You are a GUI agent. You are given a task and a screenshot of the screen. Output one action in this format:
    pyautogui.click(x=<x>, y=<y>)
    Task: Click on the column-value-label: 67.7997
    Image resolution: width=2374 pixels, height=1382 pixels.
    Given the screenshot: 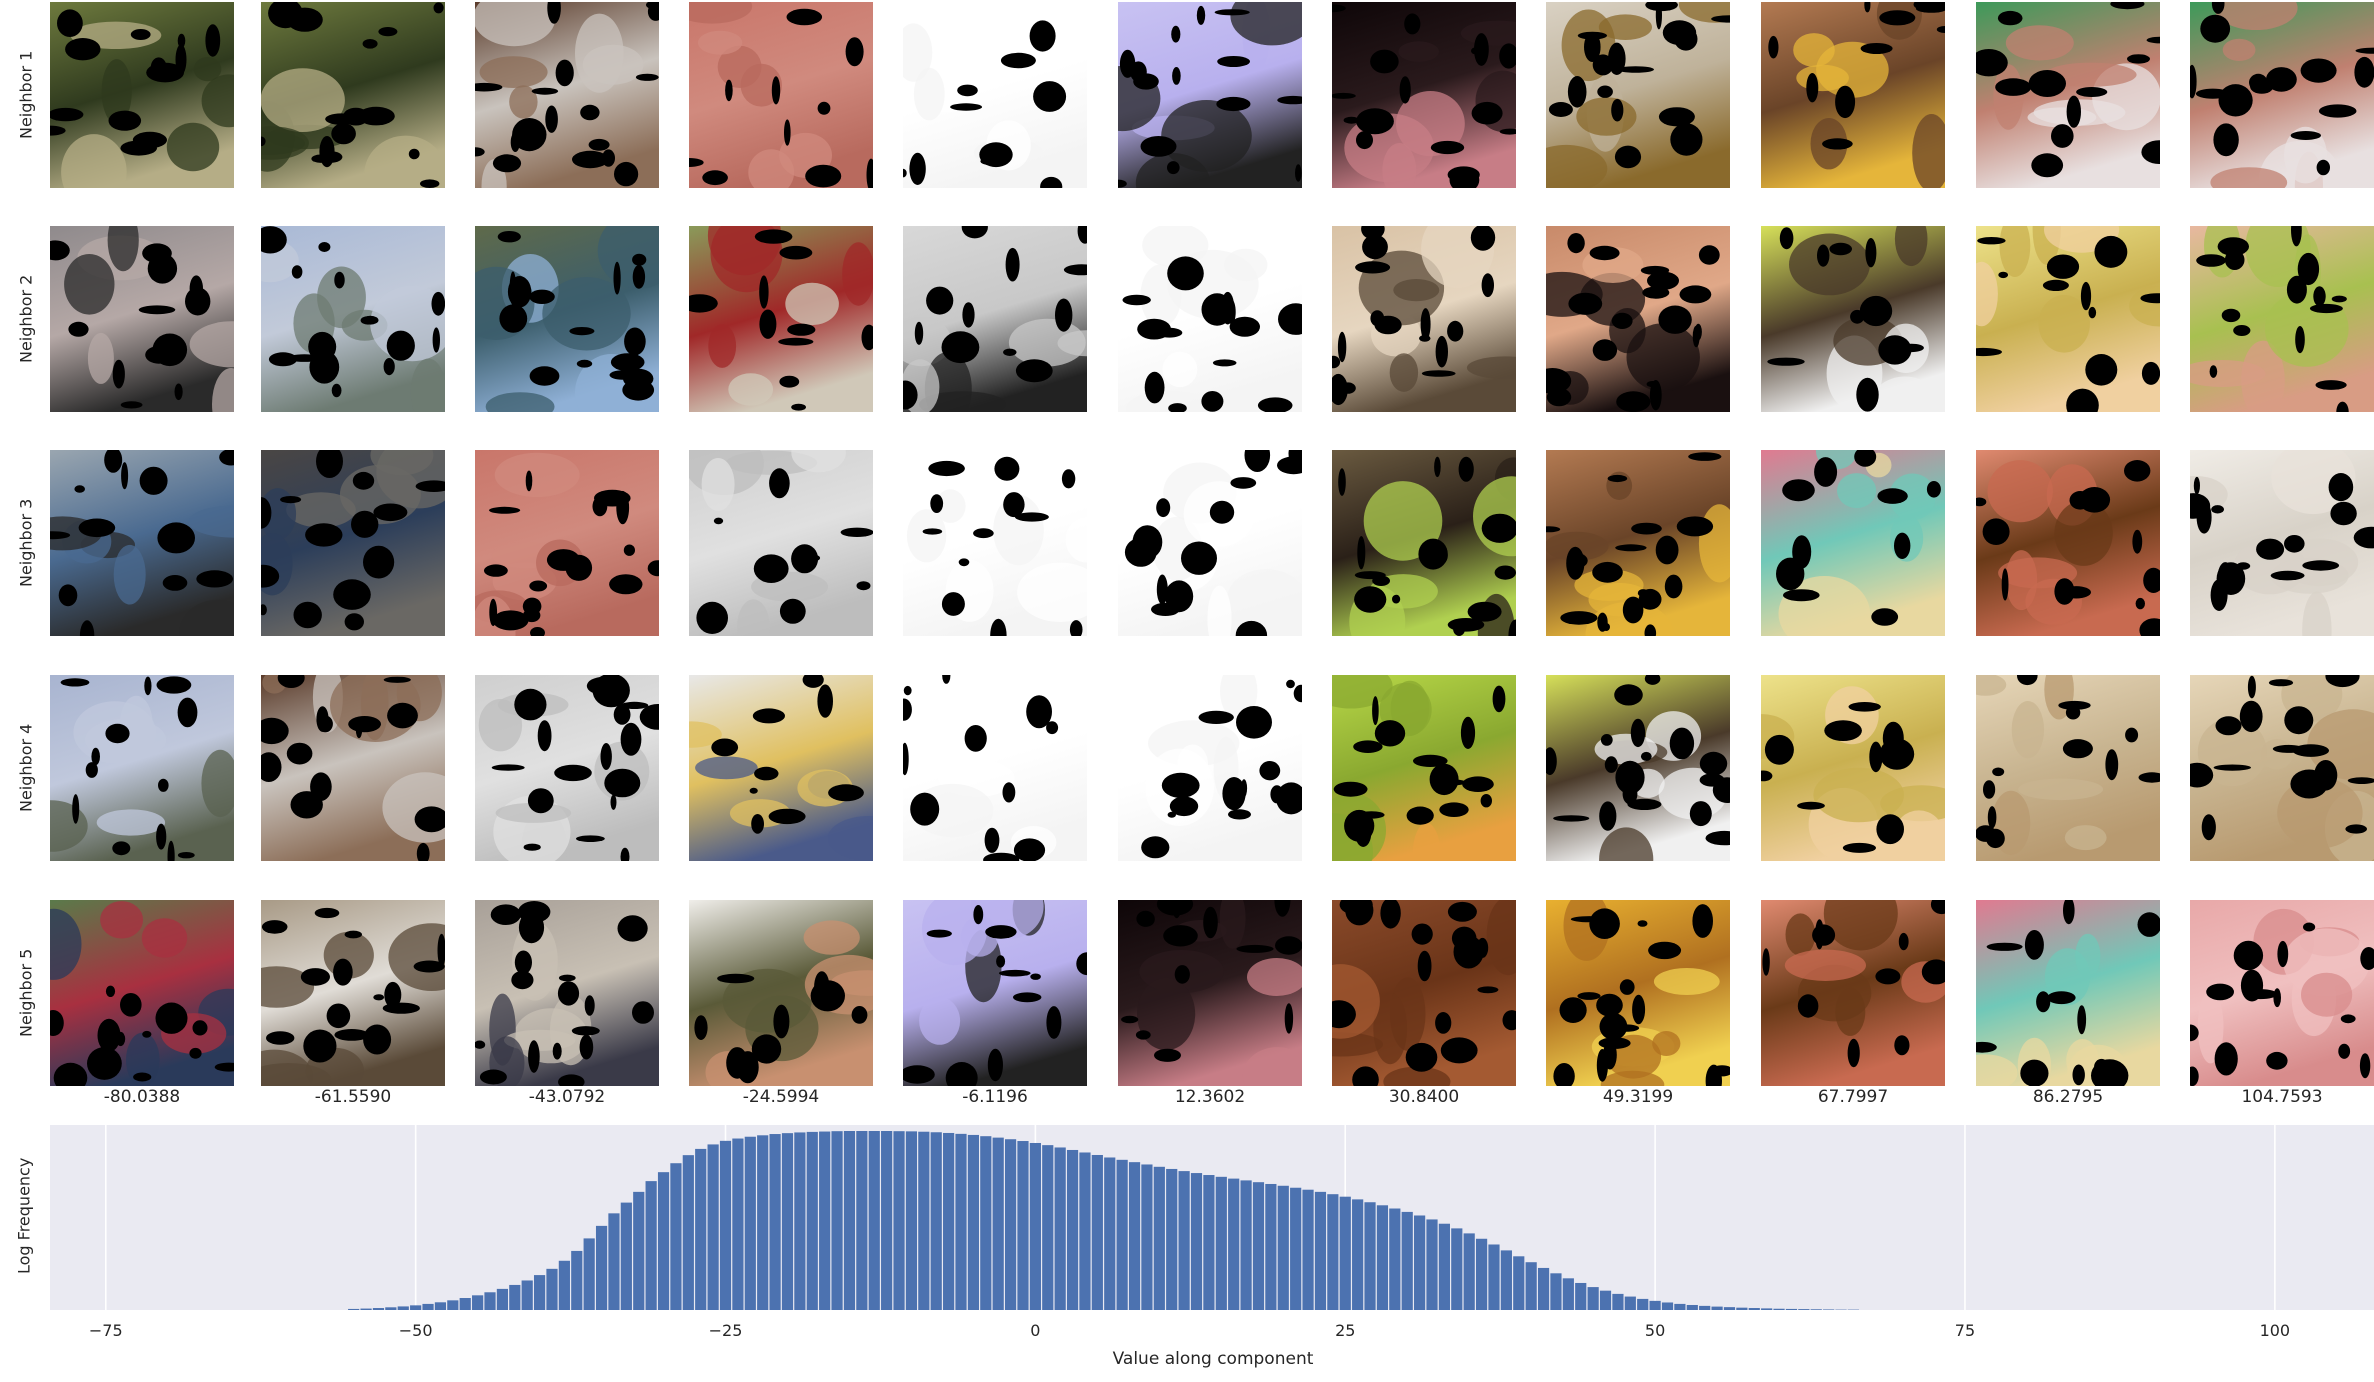 What is the action you would take?
    pyautogui.click(x=1853, y=1097)
    